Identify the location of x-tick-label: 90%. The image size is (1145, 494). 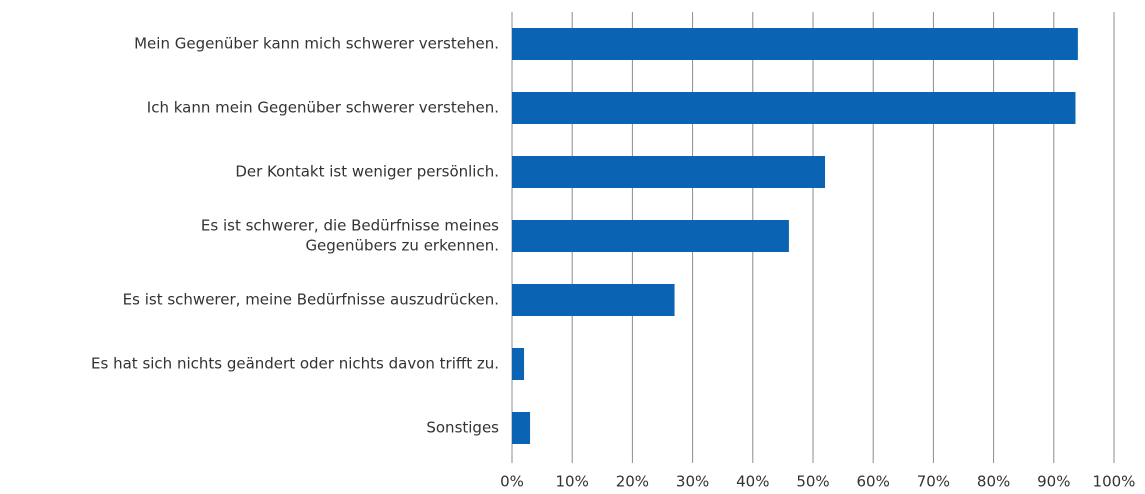
(1053, 482).